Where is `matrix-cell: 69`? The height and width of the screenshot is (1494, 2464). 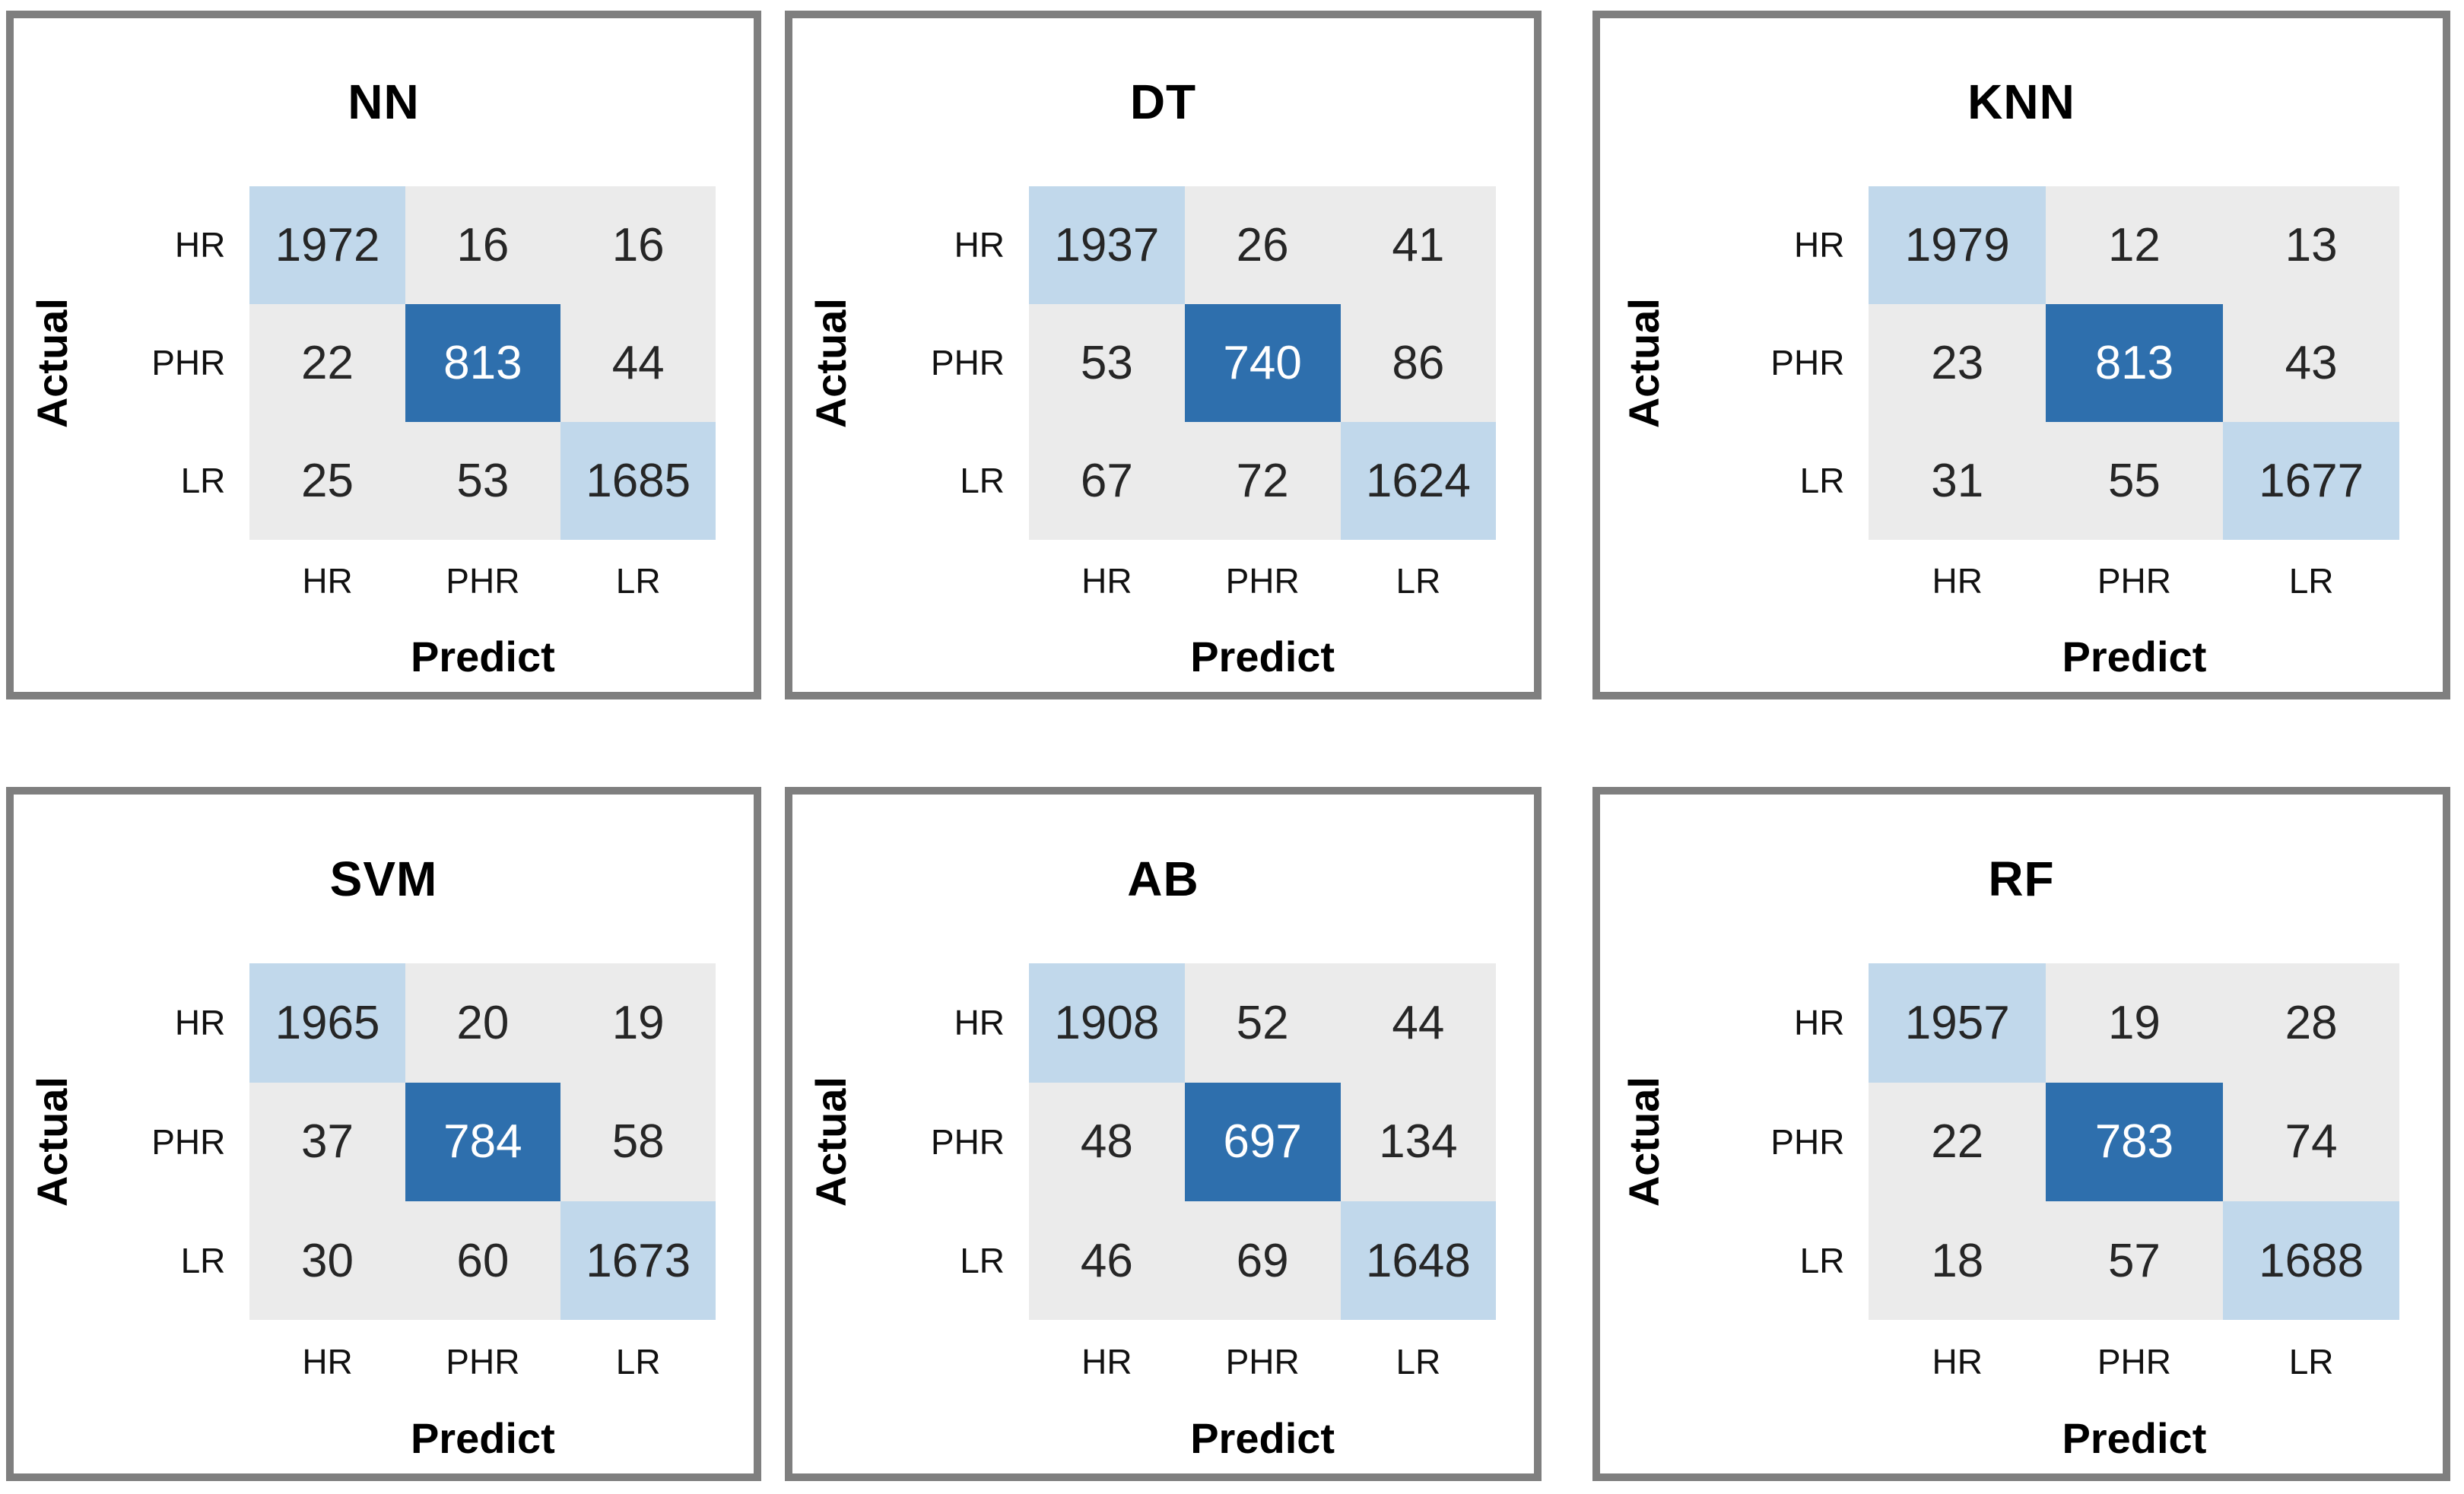 matrix-cell: 69 is located at coordinates (1262, 1261).